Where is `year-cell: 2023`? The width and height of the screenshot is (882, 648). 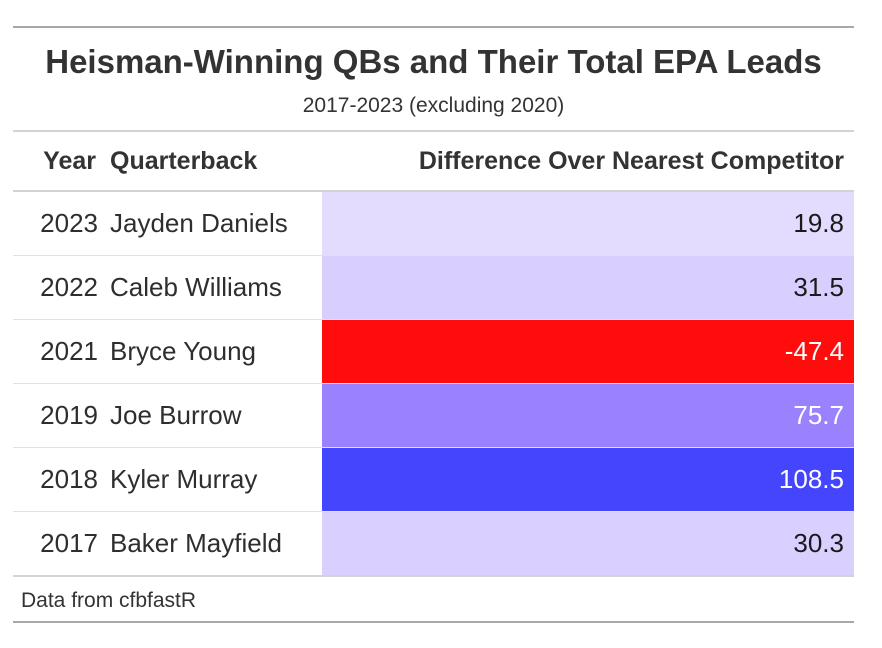 year-cell: 2023 is located at coordinates (69, 223).